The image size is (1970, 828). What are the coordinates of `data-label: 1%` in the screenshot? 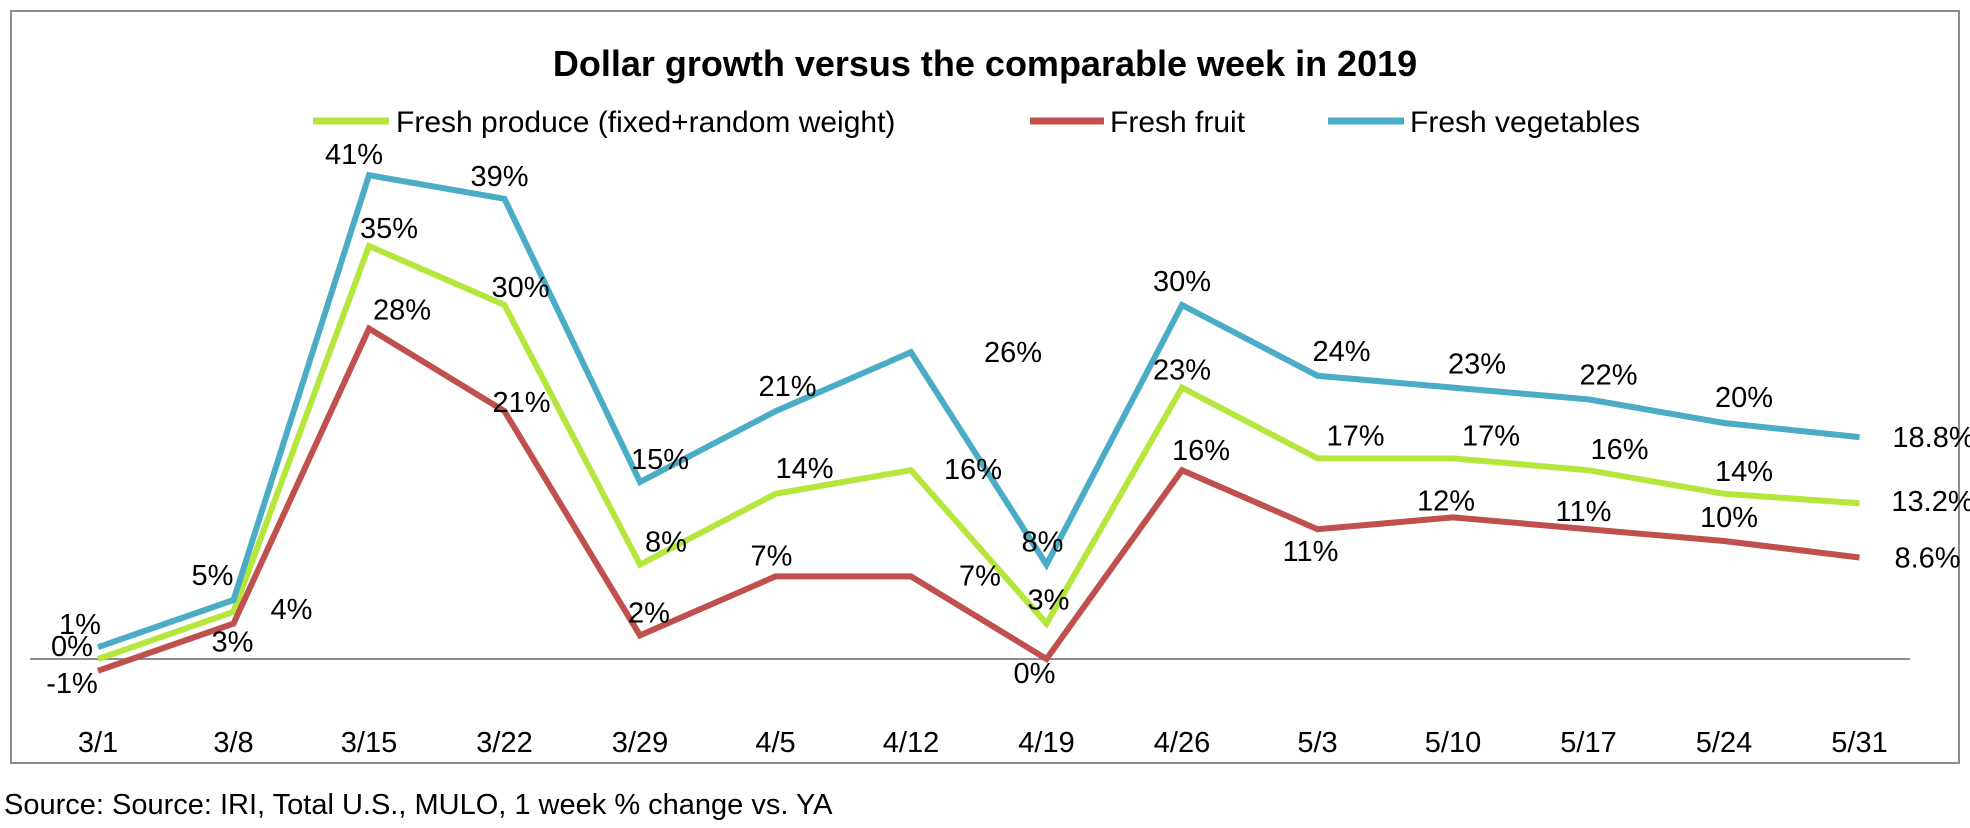 It's located at (80, 625).